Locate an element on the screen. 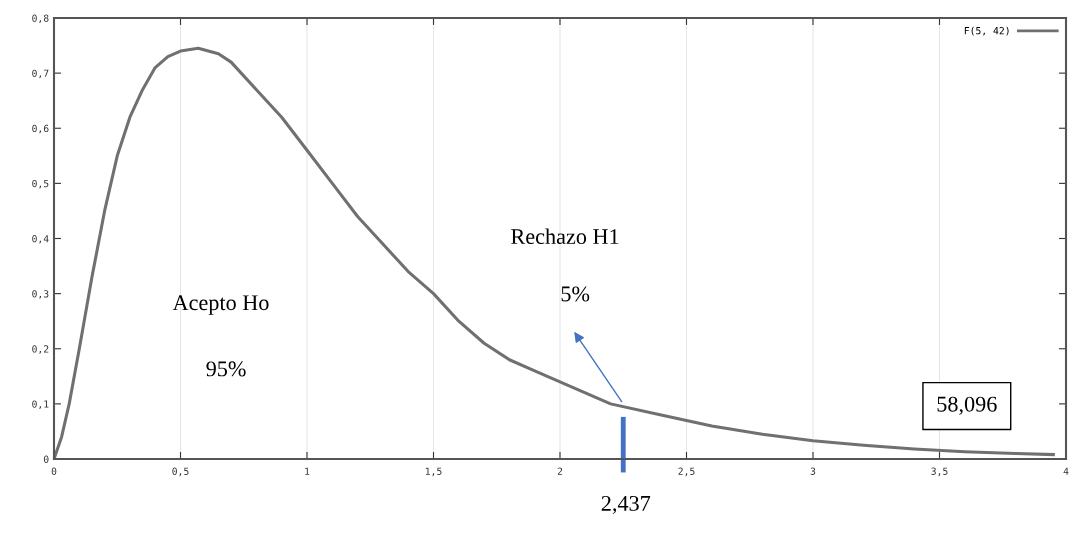 Image resolution: width=1082 pixels, height=538 pixels. y-tick-label: 0,2 is located at coordinates (40, 349).